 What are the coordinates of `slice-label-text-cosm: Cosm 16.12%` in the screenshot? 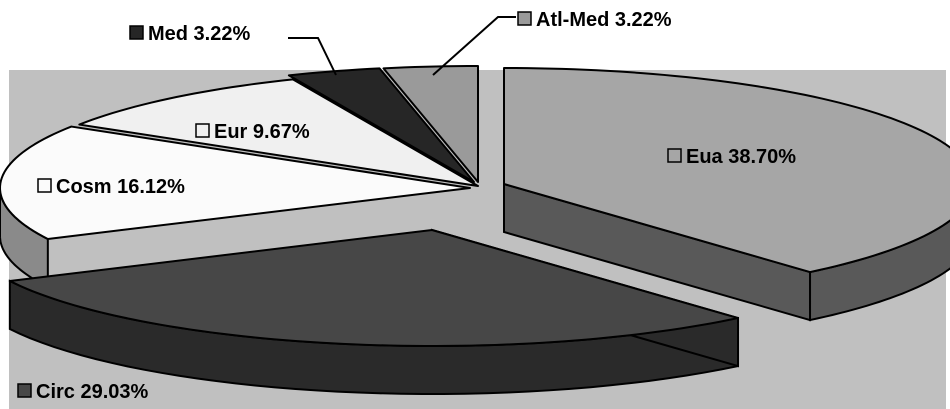 It's located at (120, 187).